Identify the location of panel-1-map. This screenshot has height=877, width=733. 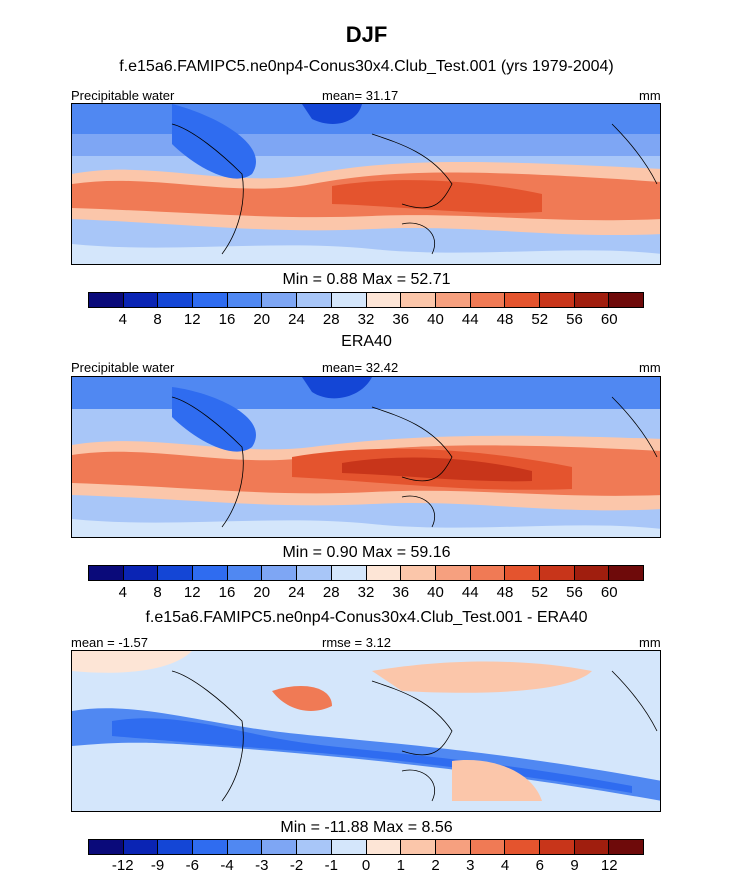
(366, 184).